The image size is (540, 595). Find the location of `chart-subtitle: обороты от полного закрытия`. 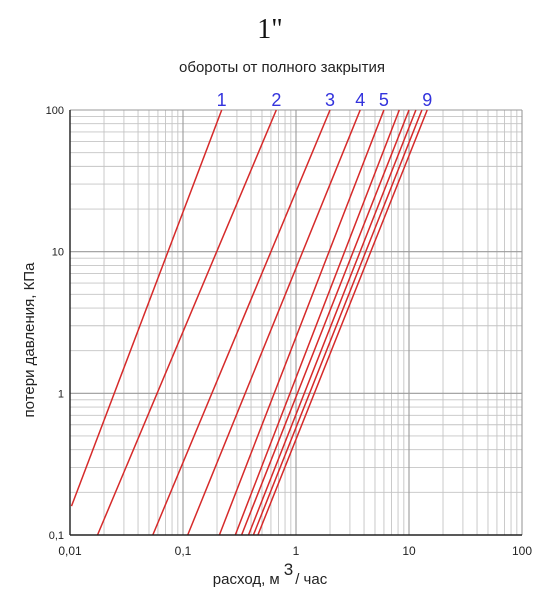

chart-subtitle: обороты от полного закрытия is located at coordinates (282, 67).